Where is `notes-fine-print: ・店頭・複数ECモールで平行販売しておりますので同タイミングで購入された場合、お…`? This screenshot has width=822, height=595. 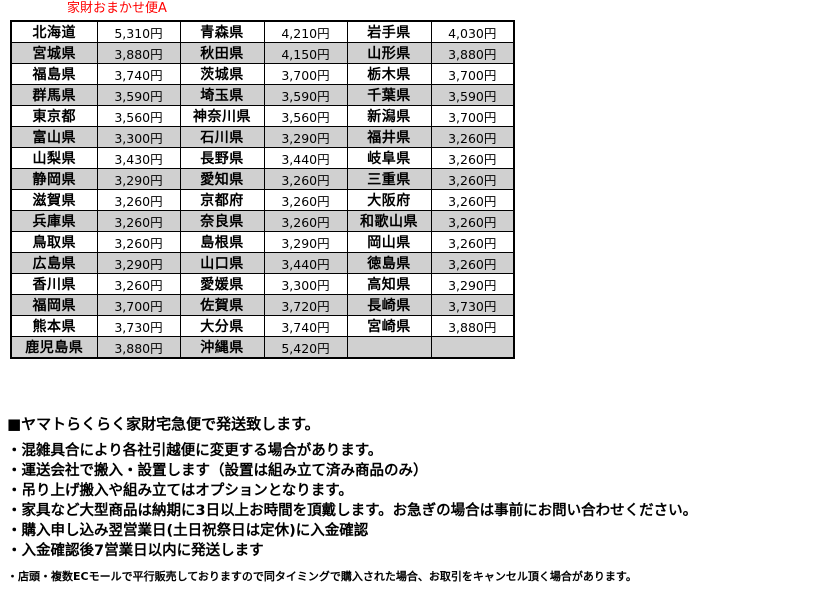
notes-fine-print: ・店頭・複数ECモールで平行販売しておりますので同タイミングで購入された場合、お… is located at coordinates (322, 576).